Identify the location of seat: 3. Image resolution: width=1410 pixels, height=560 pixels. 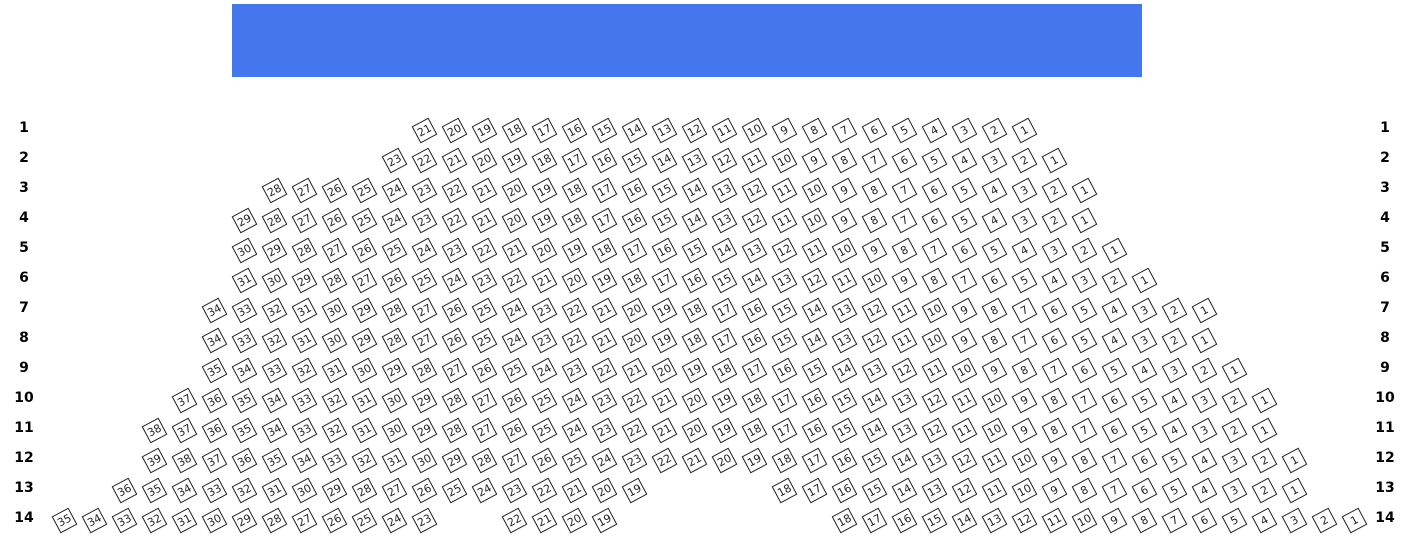
(1174, 370).